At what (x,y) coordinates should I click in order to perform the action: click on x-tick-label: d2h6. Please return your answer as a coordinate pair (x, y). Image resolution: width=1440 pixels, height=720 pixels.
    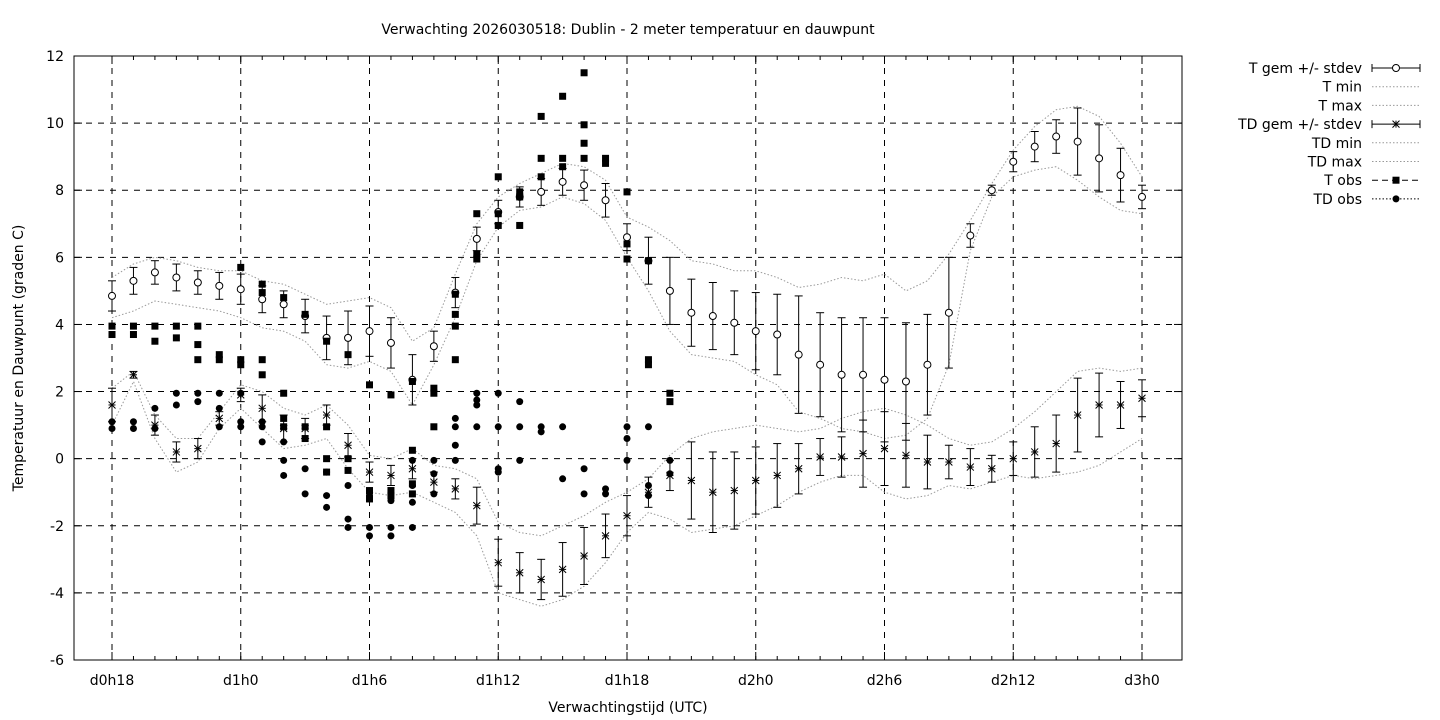
    Looking at the image, I should click on (885, 681).